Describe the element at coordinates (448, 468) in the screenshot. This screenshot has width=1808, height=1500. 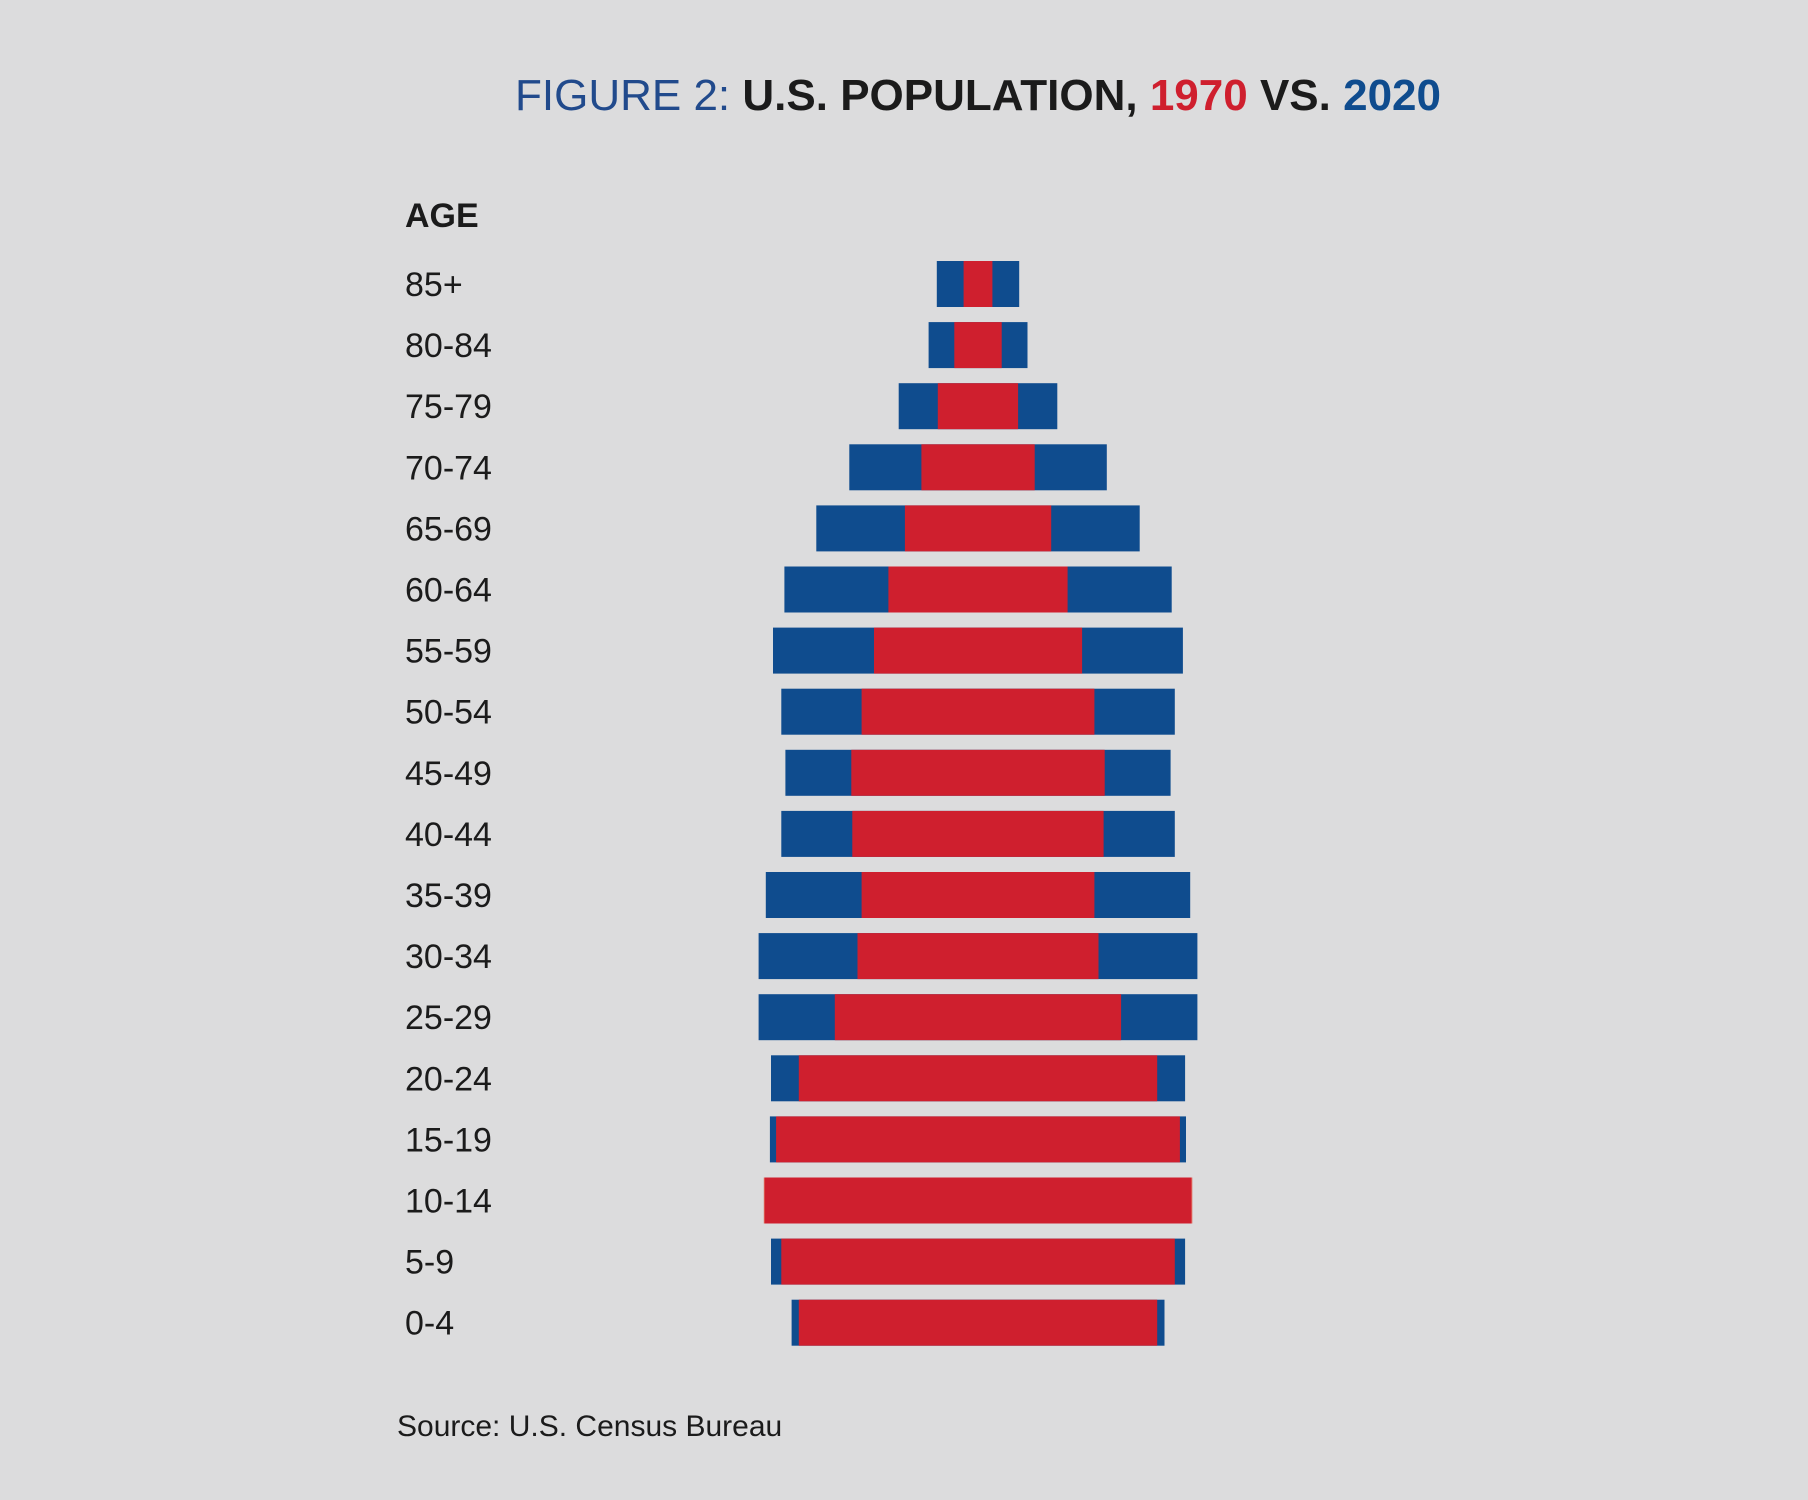
I see `age-tick-label-70-74: 70-74` at that location.